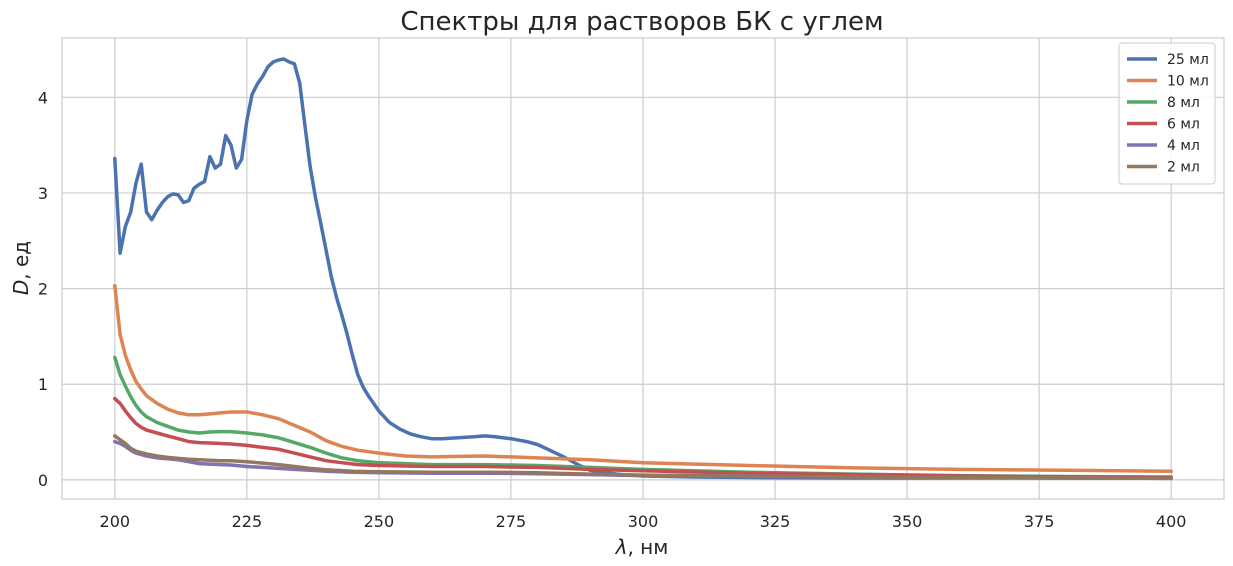 Image resolution: width=1233 pixels, height=566 pixels. What do you see at coordinates (21, 260) in the screenshot?
I see `y-axis-unit: , ед` at bounding box center [21, 260].